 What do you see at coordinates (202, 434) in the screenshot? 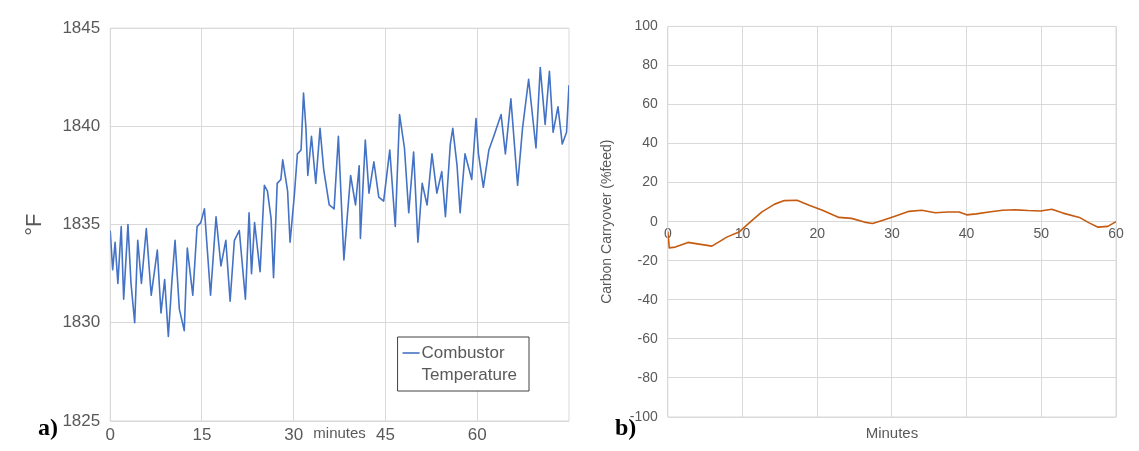
I see `x-tick-label: 15` at bounding box center [202, 434].